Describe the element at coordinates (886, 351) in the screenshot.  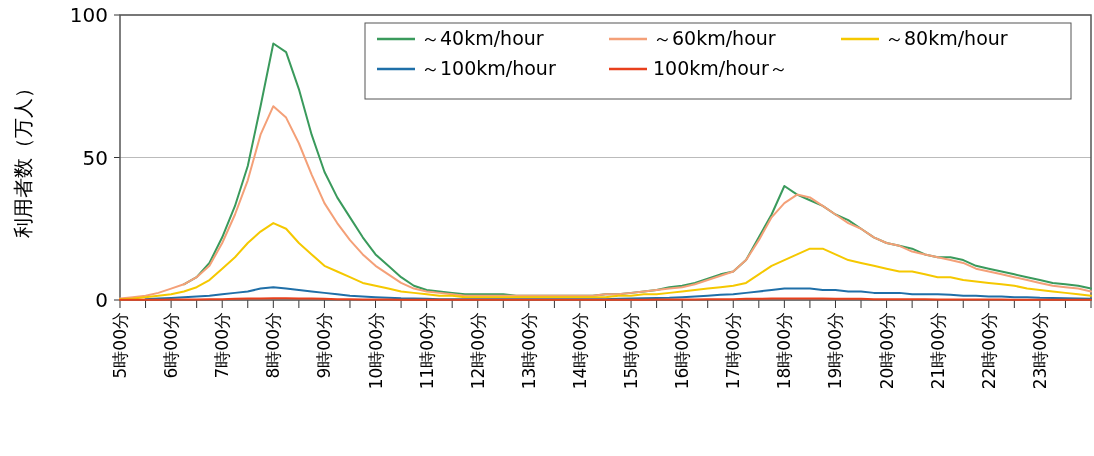
I see `x-tick-label: 20時00分` at that location.